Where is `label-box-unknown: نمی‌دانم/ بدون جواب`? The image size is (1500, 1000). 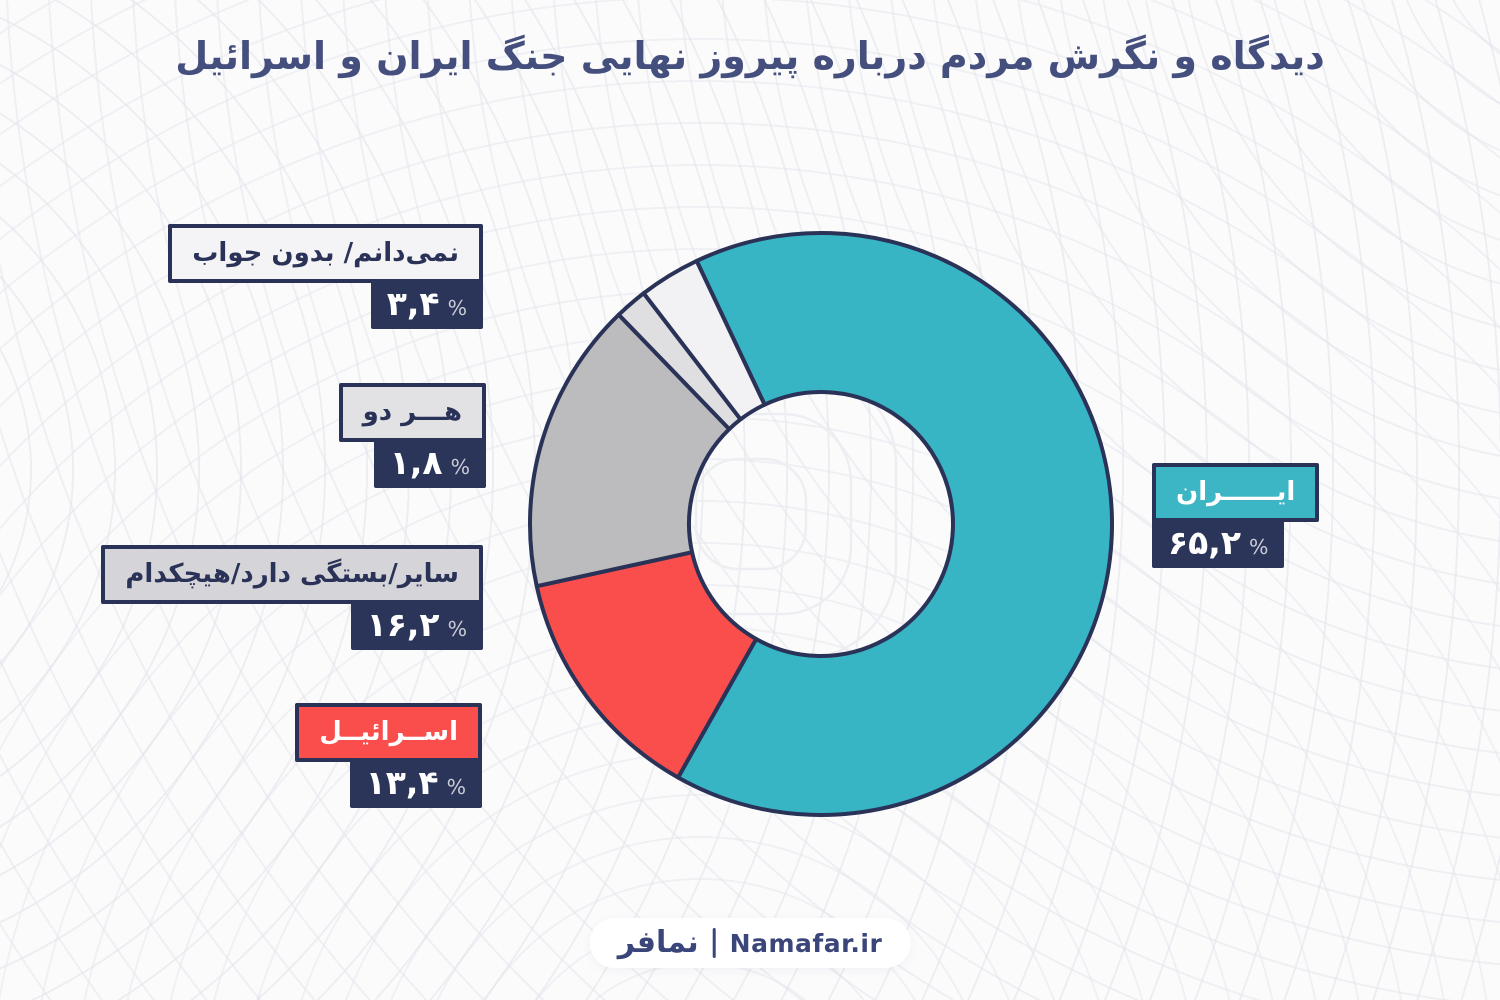
label-box-unknown: نمی‌دانم/ بدون جواب is located at coordinates (325, 254).